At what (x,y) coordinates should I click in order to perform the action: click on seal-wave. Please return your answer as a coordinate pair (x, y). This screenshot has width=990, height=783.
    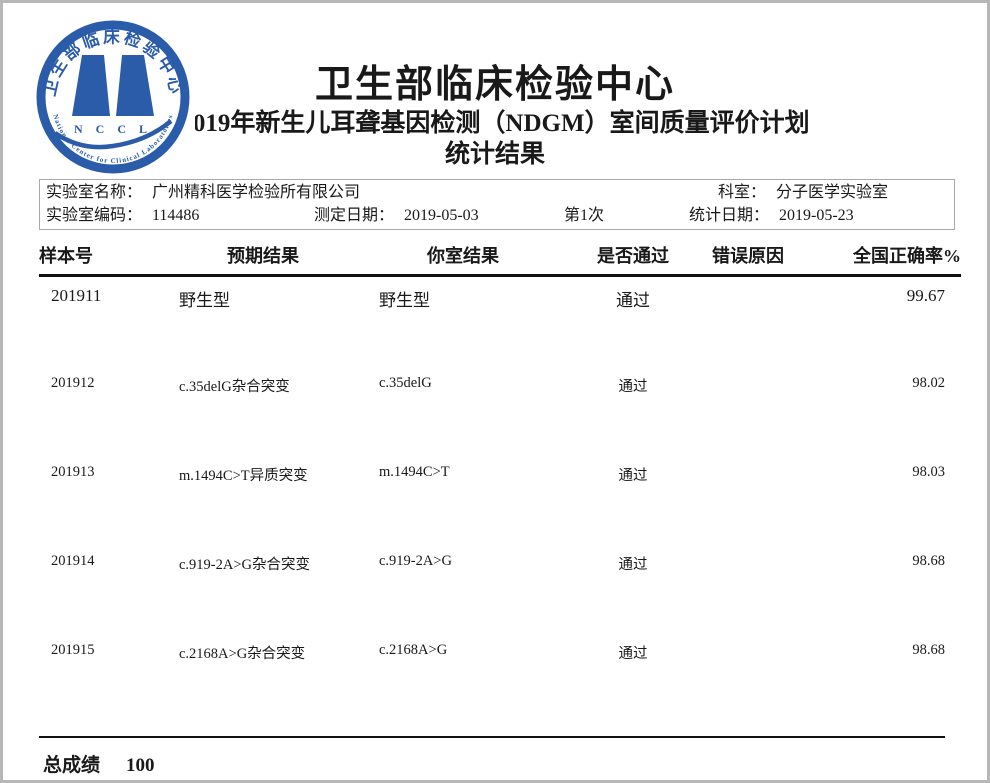
    Looking at the image, I should click on (113, 134).